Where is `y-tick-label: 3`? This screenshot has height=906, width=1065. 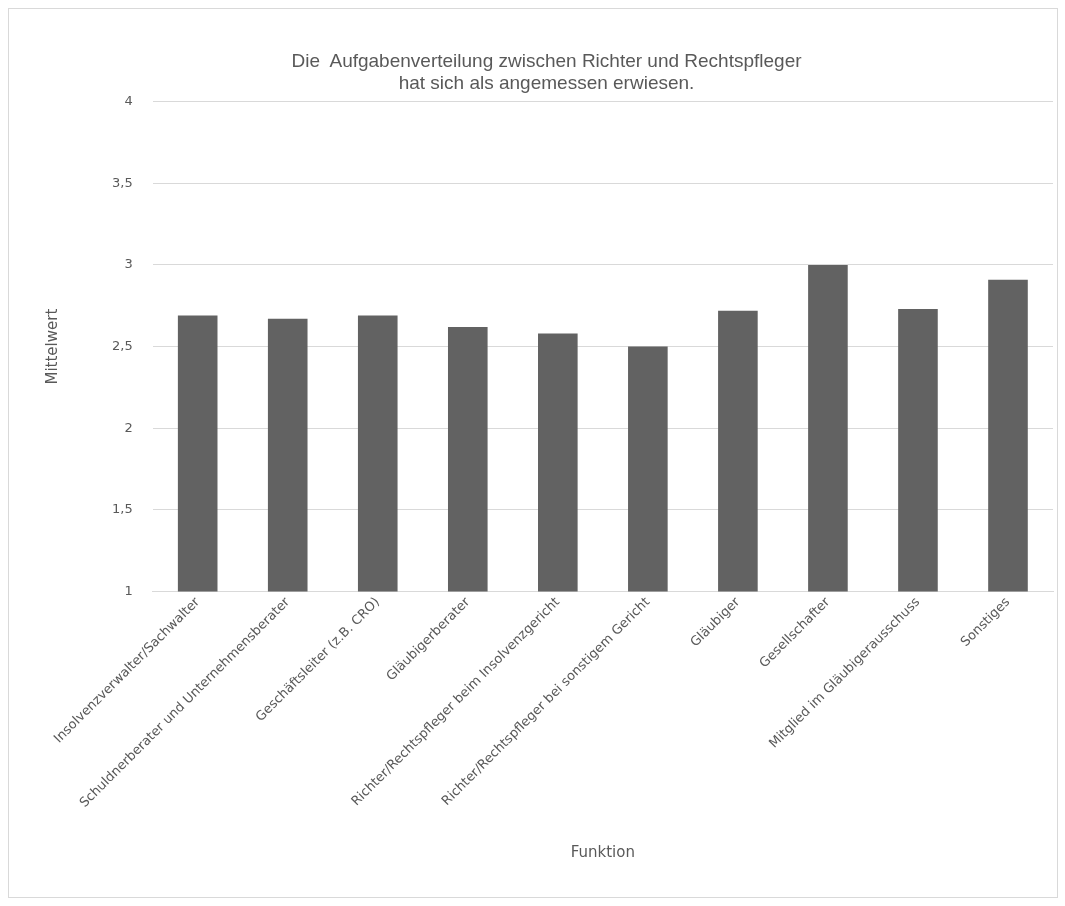 y-tick-label: 3 is located at coordinates (128, 264).